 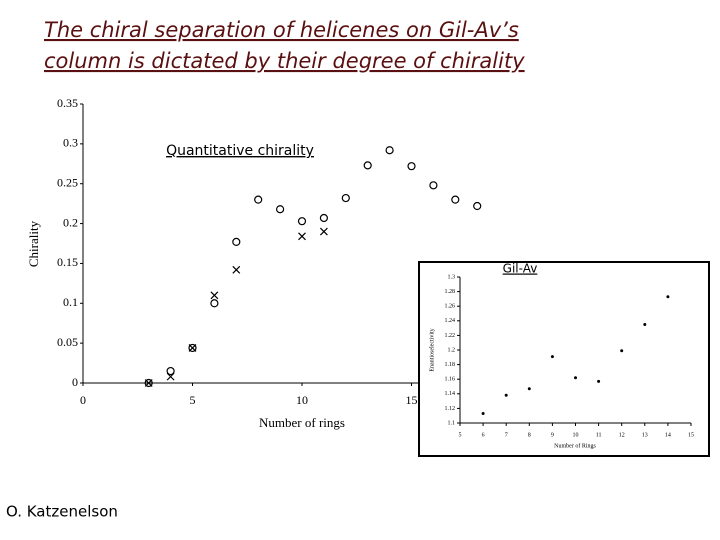 What do you see at coordinates (450, 336) in the screenshot?
I see `y-tick-label: 1.22` at bounding box center [450, 336].